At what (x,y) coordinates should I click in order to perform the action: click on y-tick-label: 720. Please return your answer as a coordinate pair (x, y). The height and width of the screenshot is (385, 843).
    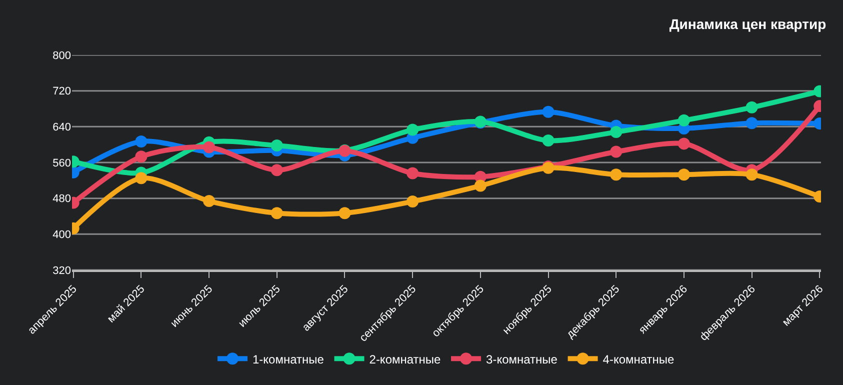
    Looking at the image, I should click on (61, 92).